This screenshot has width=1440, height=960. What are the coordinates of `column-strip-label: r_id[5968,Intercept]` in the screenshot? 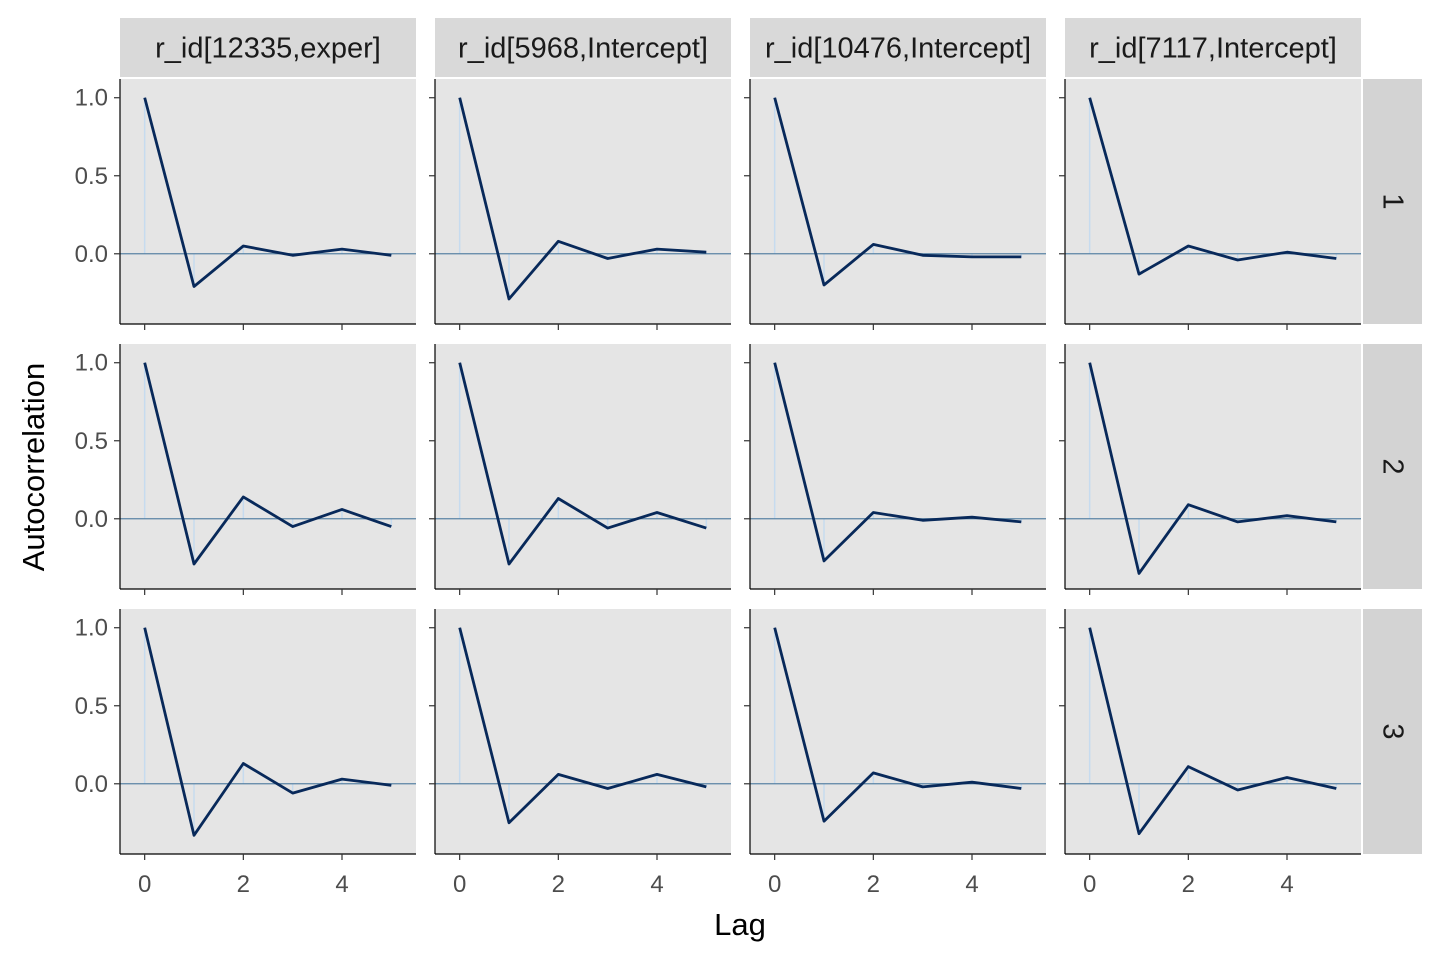 It's located at (583, 49).